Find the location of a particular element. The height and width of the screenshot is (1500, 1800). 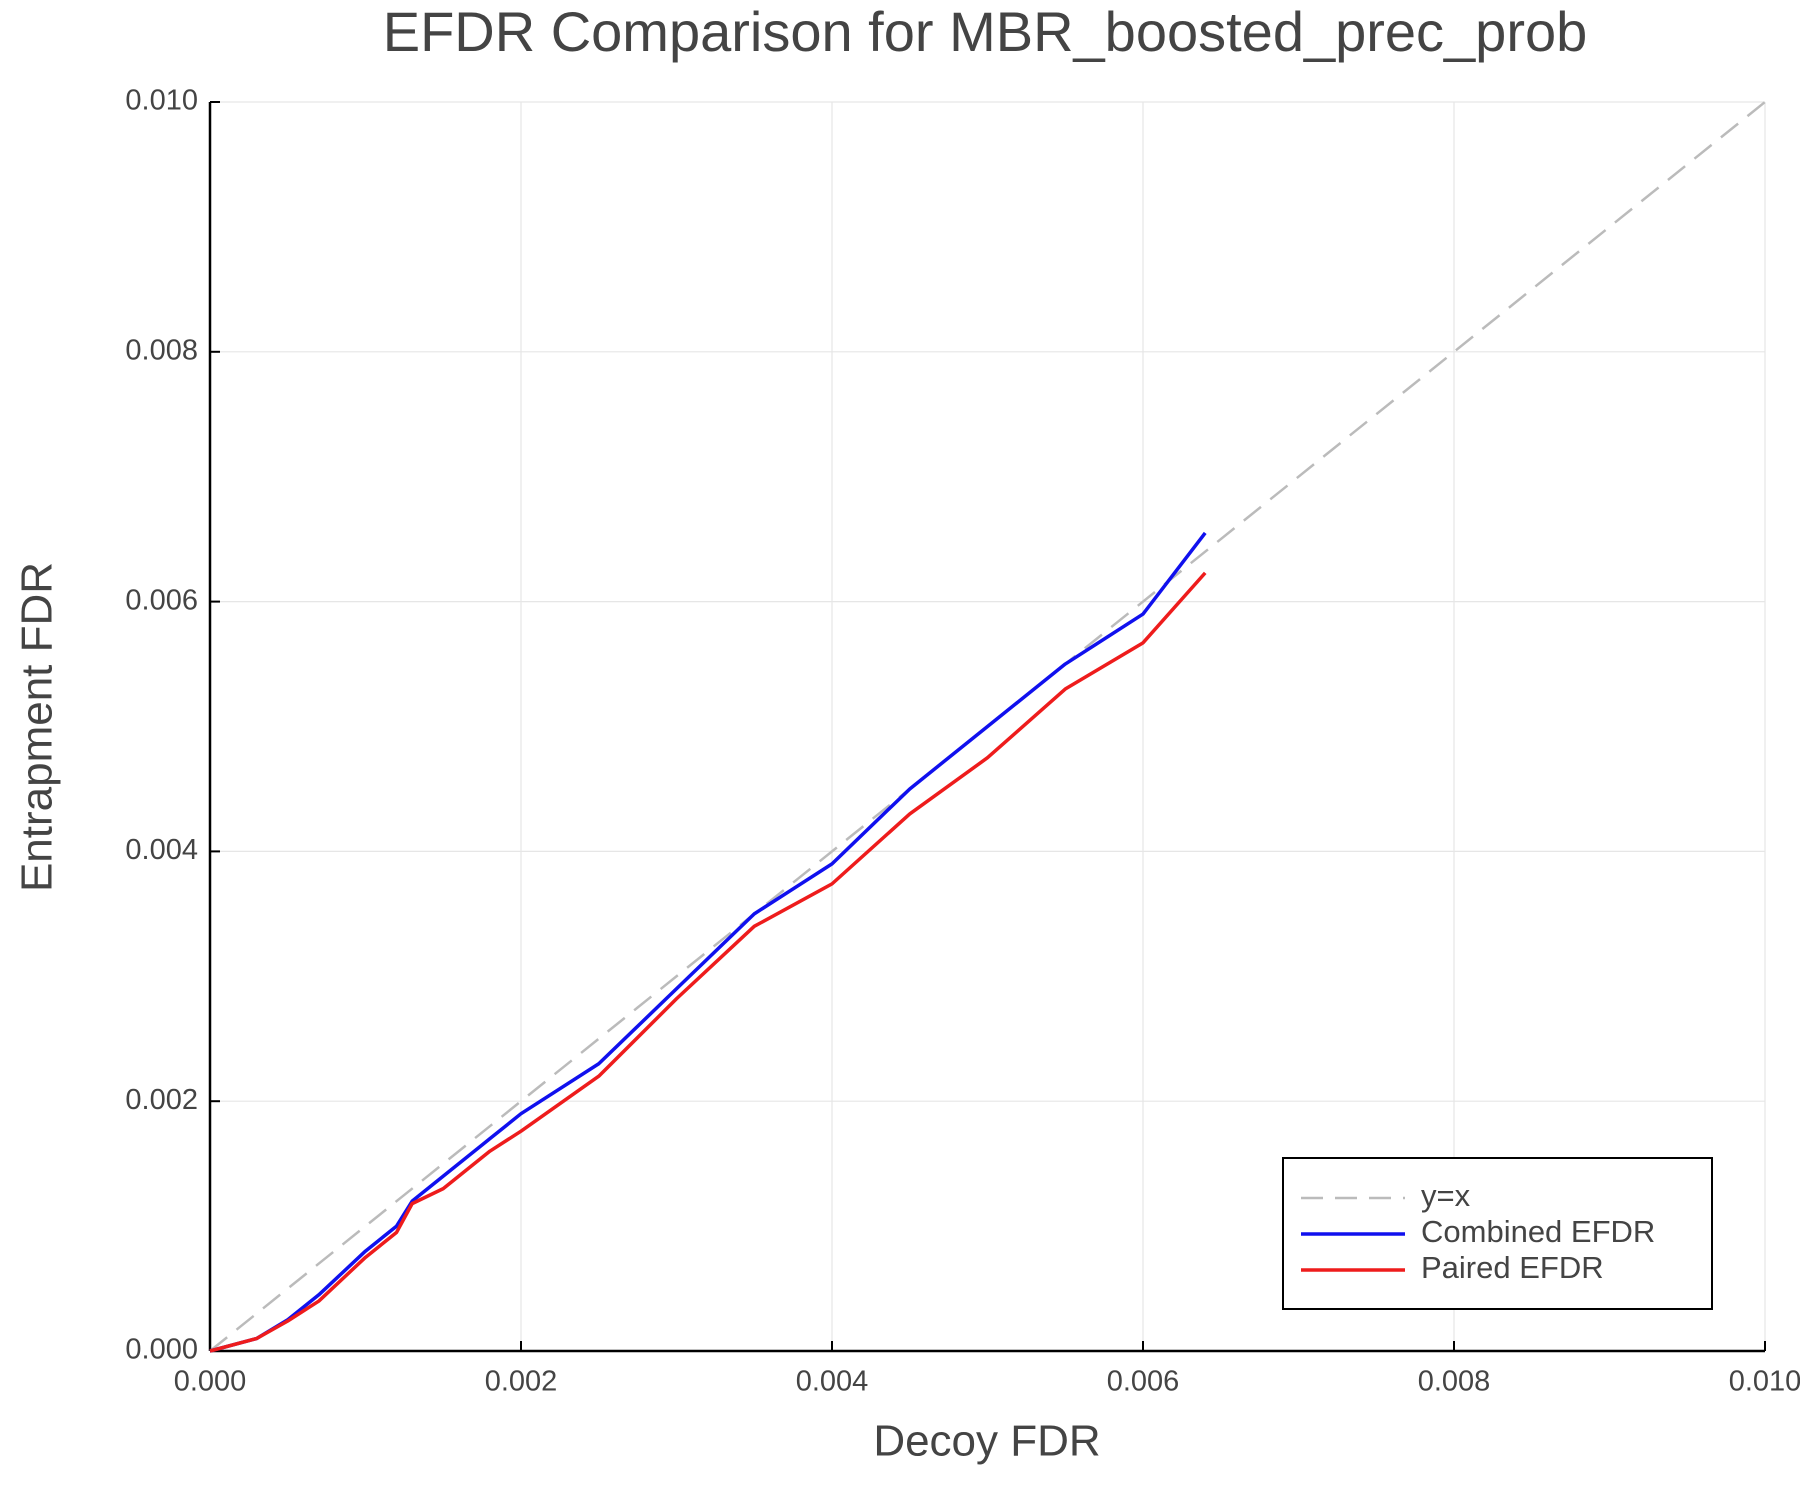

y-tick-label: 0.006 is located at coordinates (161, 600).